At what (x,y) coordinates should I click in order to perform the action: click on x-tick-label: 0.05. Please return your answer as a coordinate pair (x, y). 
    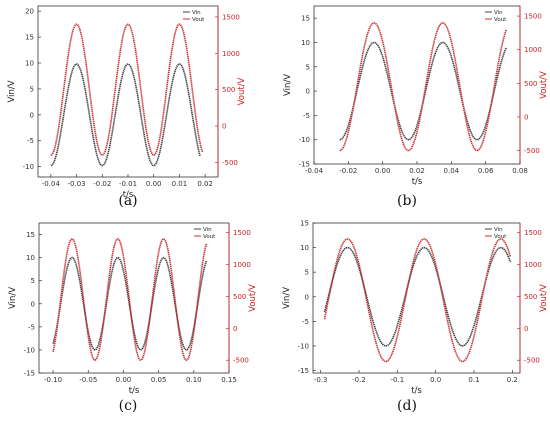
    Looking at the image, I should click on (159, 380).